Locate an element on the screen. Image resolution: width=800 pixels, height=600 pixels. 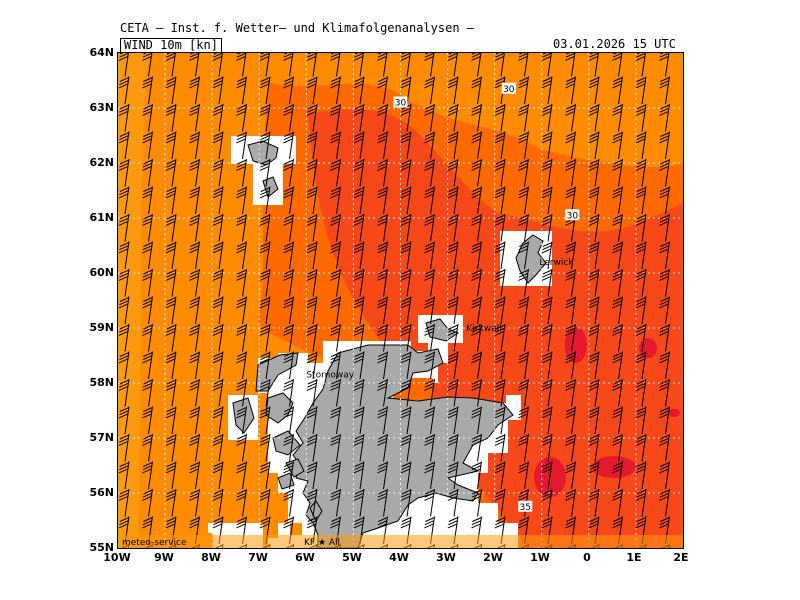
isotach-label: 35 is located at coordinates (525, 508).